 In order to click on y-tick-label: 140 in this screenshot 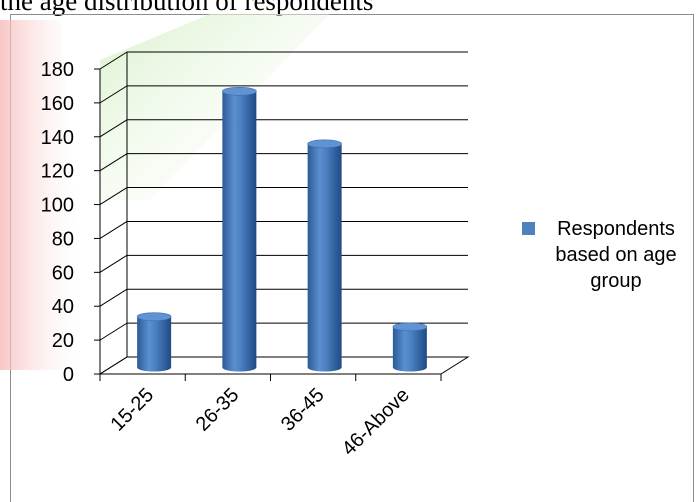, I will do `click(57, 138)`.